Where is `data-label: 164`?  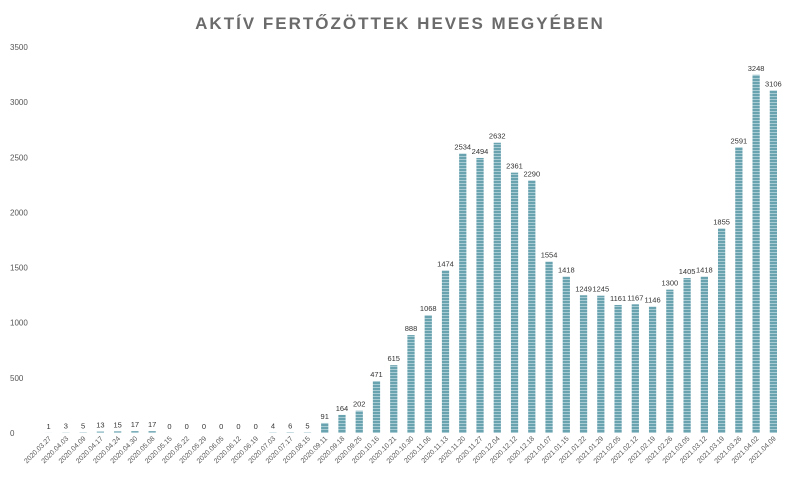 data-label: 164 is located at coordinates (342, 408).